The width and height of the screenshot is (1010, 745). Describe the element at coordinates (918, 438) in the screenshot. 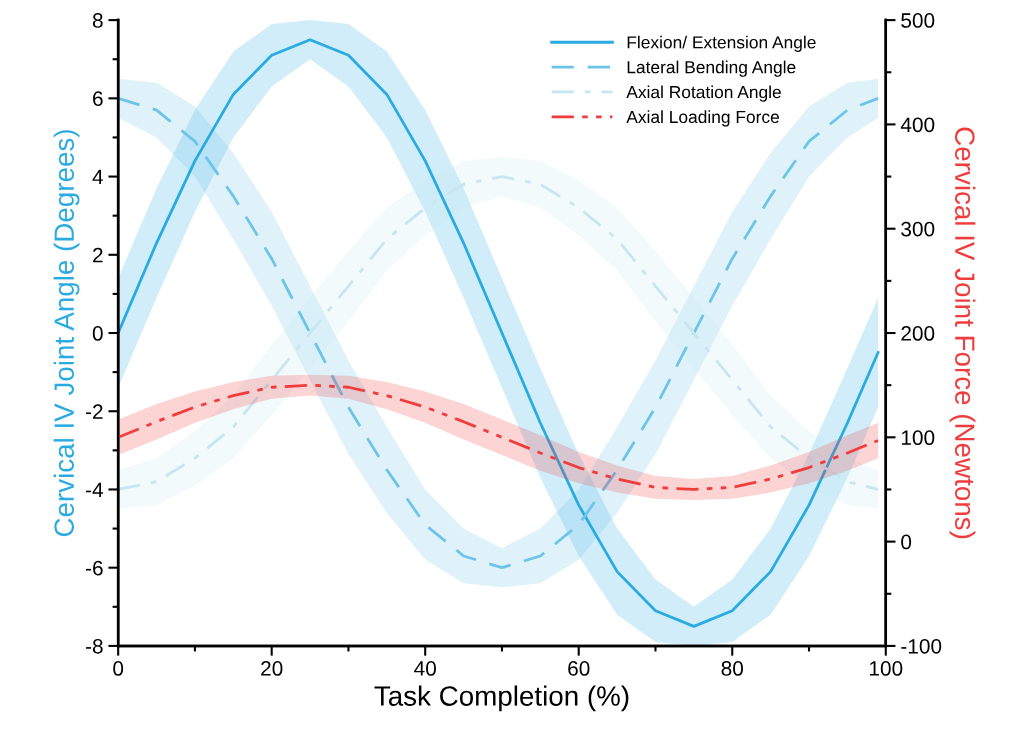

I see `y2-tick-label: 100` at that location.